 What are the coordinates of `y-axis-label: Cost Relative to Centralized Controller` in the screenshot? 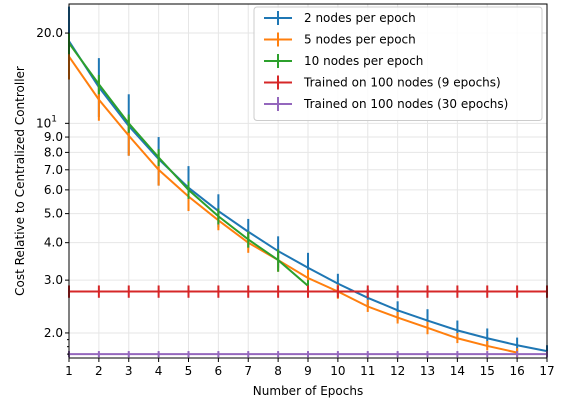 It's located at (20, 181).